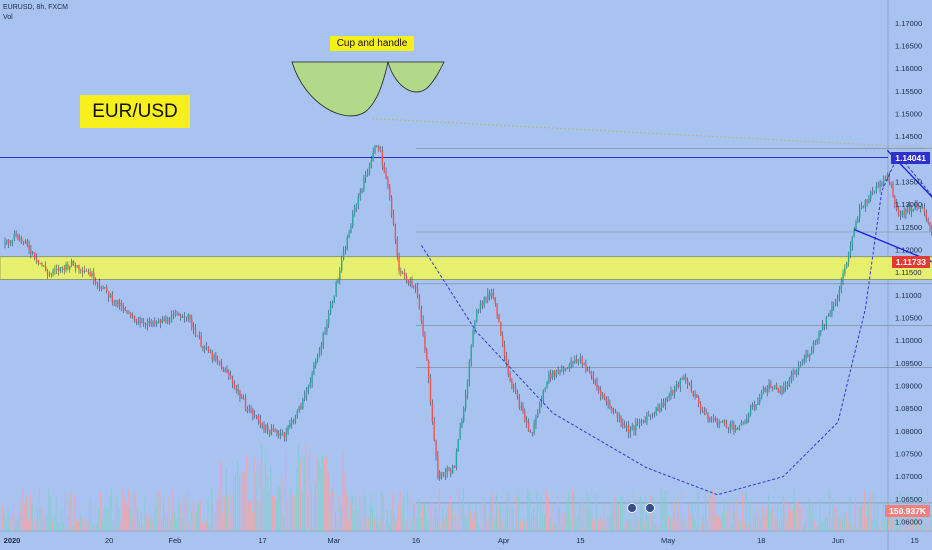 This screenshot has height=550, width=932. What do you see at coordinates (838, 540) in the screenshot?
I see `x-axis-label-10: Jun` at bounding box center [838, 540].